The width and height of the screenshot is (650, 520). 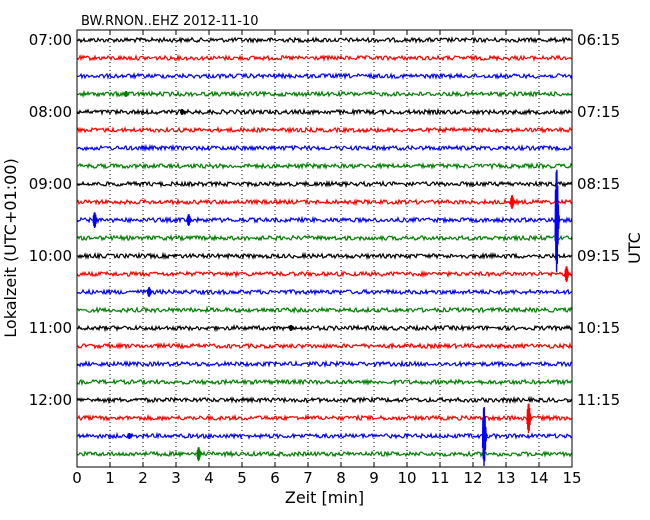 I want to click on x-tick-label: 14, so click(x=538, y=478).